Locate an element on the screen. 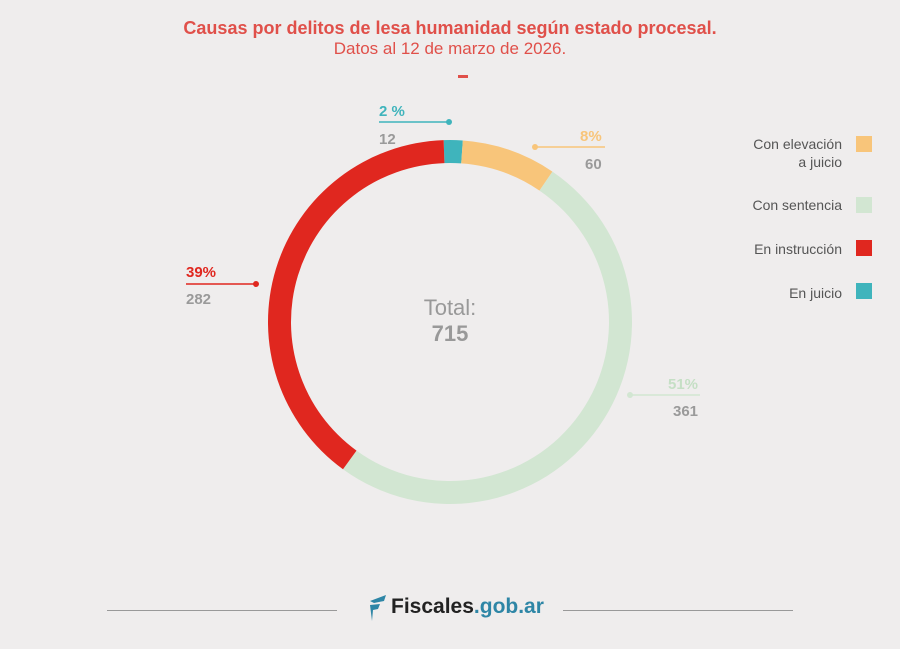 The image size is (900, 649). legend-label: Con elevación is located at coordinates (797, 144).